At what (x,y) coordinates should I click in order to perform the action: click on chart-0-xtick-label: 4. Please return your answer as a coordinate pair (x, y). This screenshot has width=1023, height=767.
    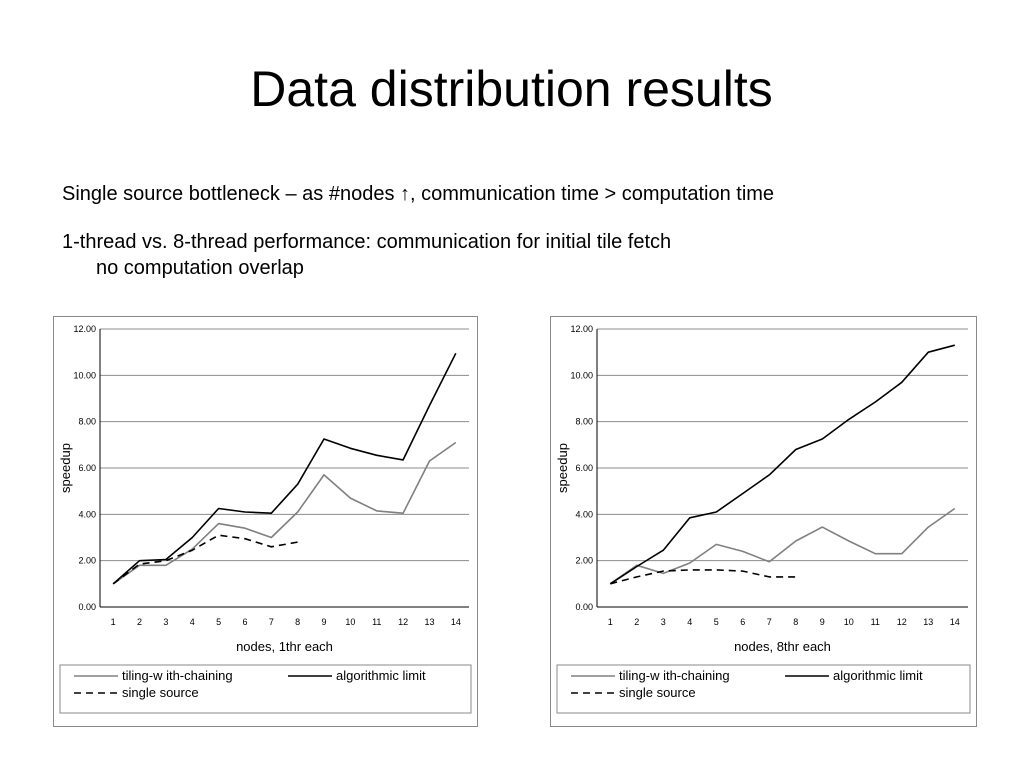
    Looking at the image, I should click on (192, 622).